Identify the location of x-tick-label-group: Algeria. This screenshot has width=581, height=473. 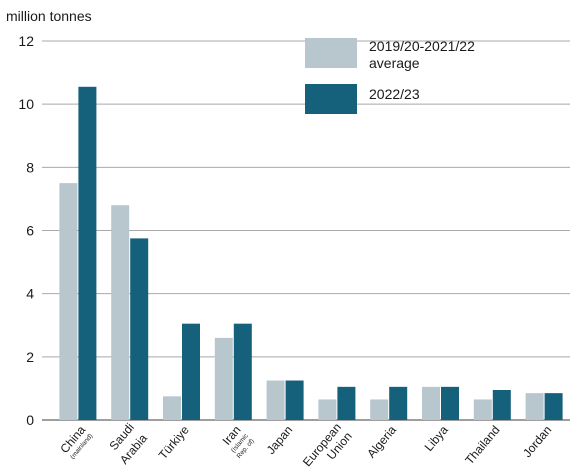
(381, 442).